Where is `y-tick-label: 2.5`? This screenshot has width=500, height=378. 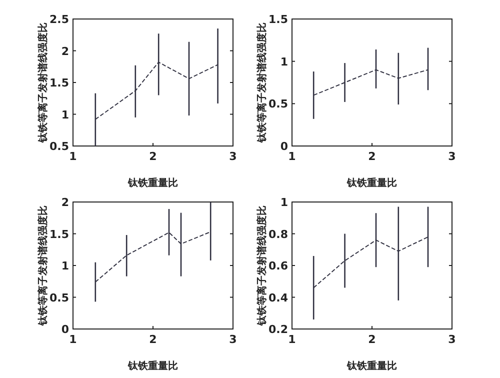
y-tick-label: 2.5 is located at coordinates (59, 19).